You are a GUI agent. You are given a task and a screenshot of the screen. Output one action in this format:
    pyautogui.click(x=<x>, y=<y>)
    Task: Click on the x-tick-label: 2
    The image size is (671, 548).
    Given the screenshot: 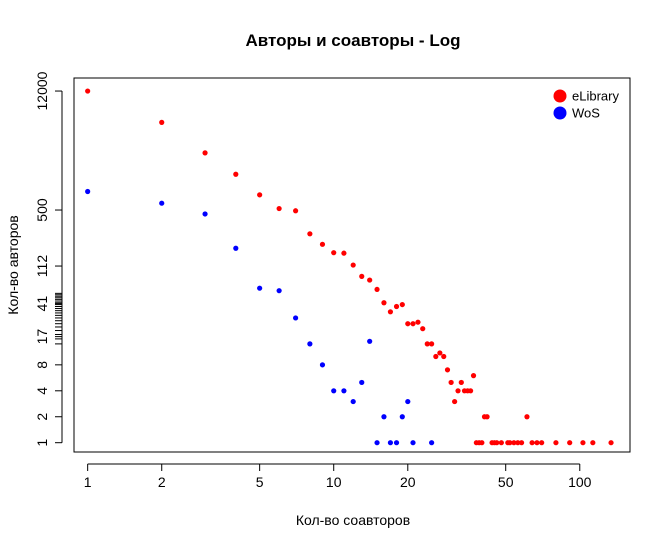 What is the action you would take?
    pyautogui.click(x=162, y=482)
    